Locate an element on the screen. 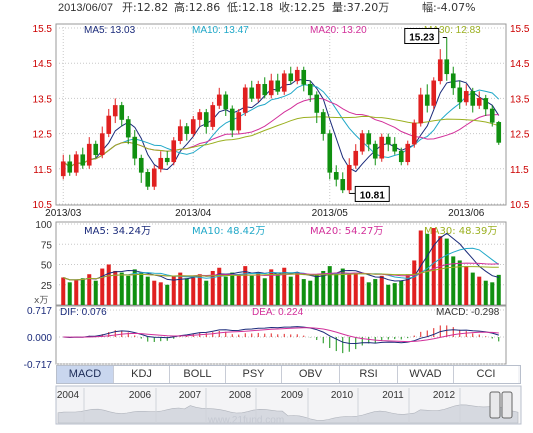  volume-ma-lines is located at coordinates (281, 257).